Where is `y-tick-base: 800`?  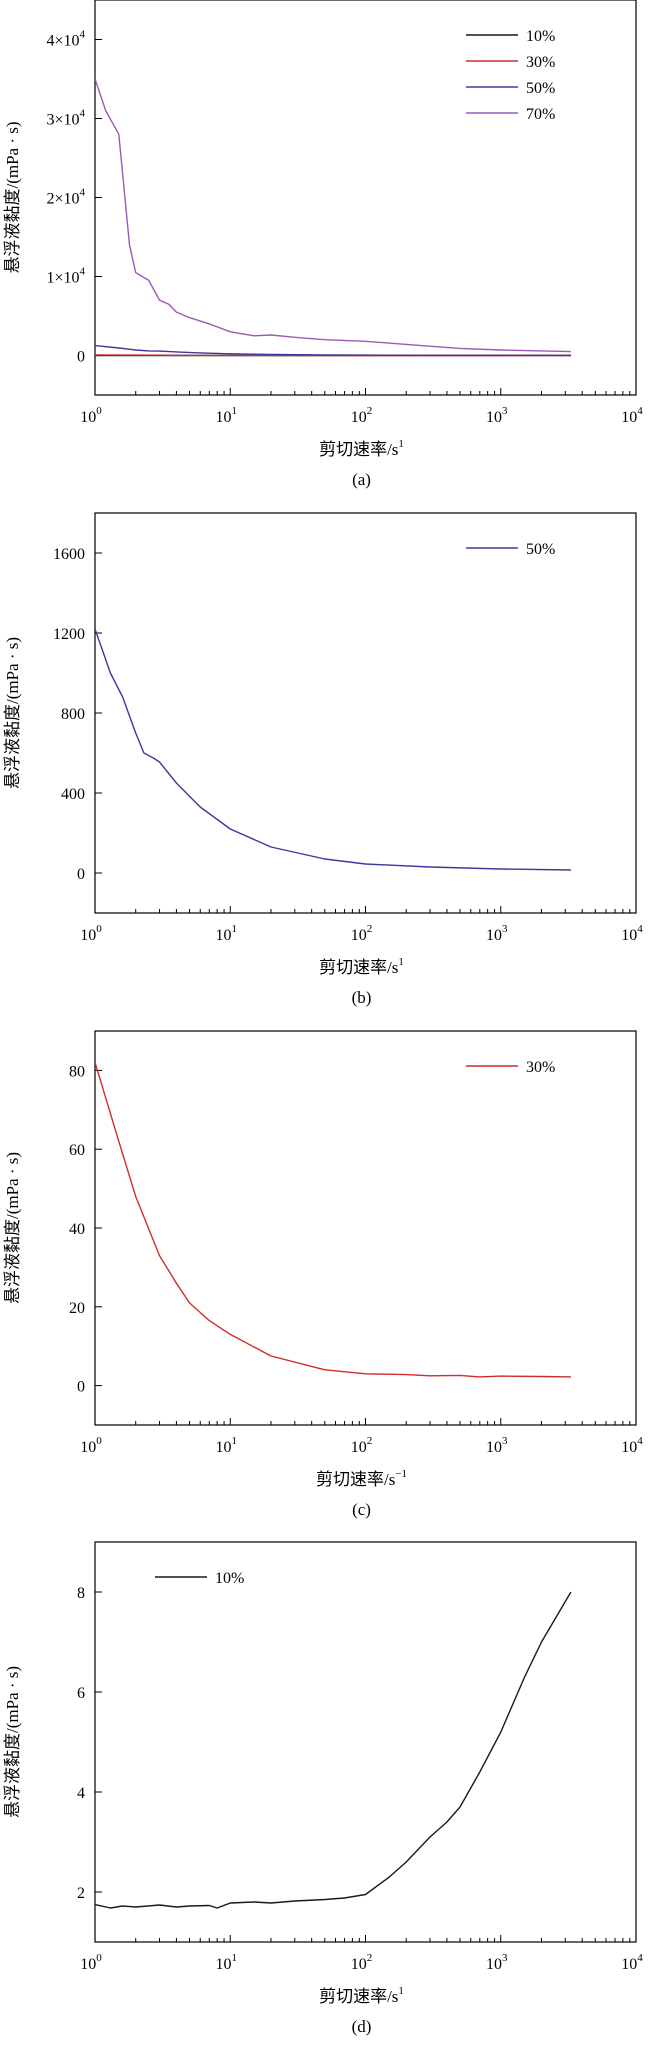
y-tick-base: 800 is located at coordinates (73, 714).